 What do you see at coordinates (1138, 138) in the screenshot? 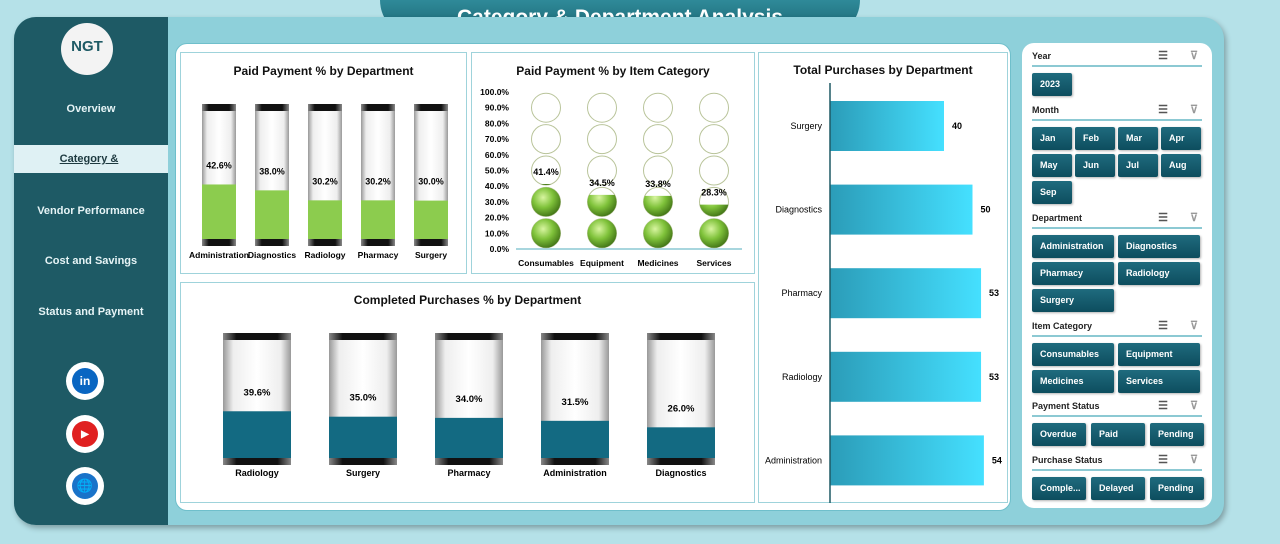
I see `filter-chip-mar: Mar` at bounding box center [1138, 138].